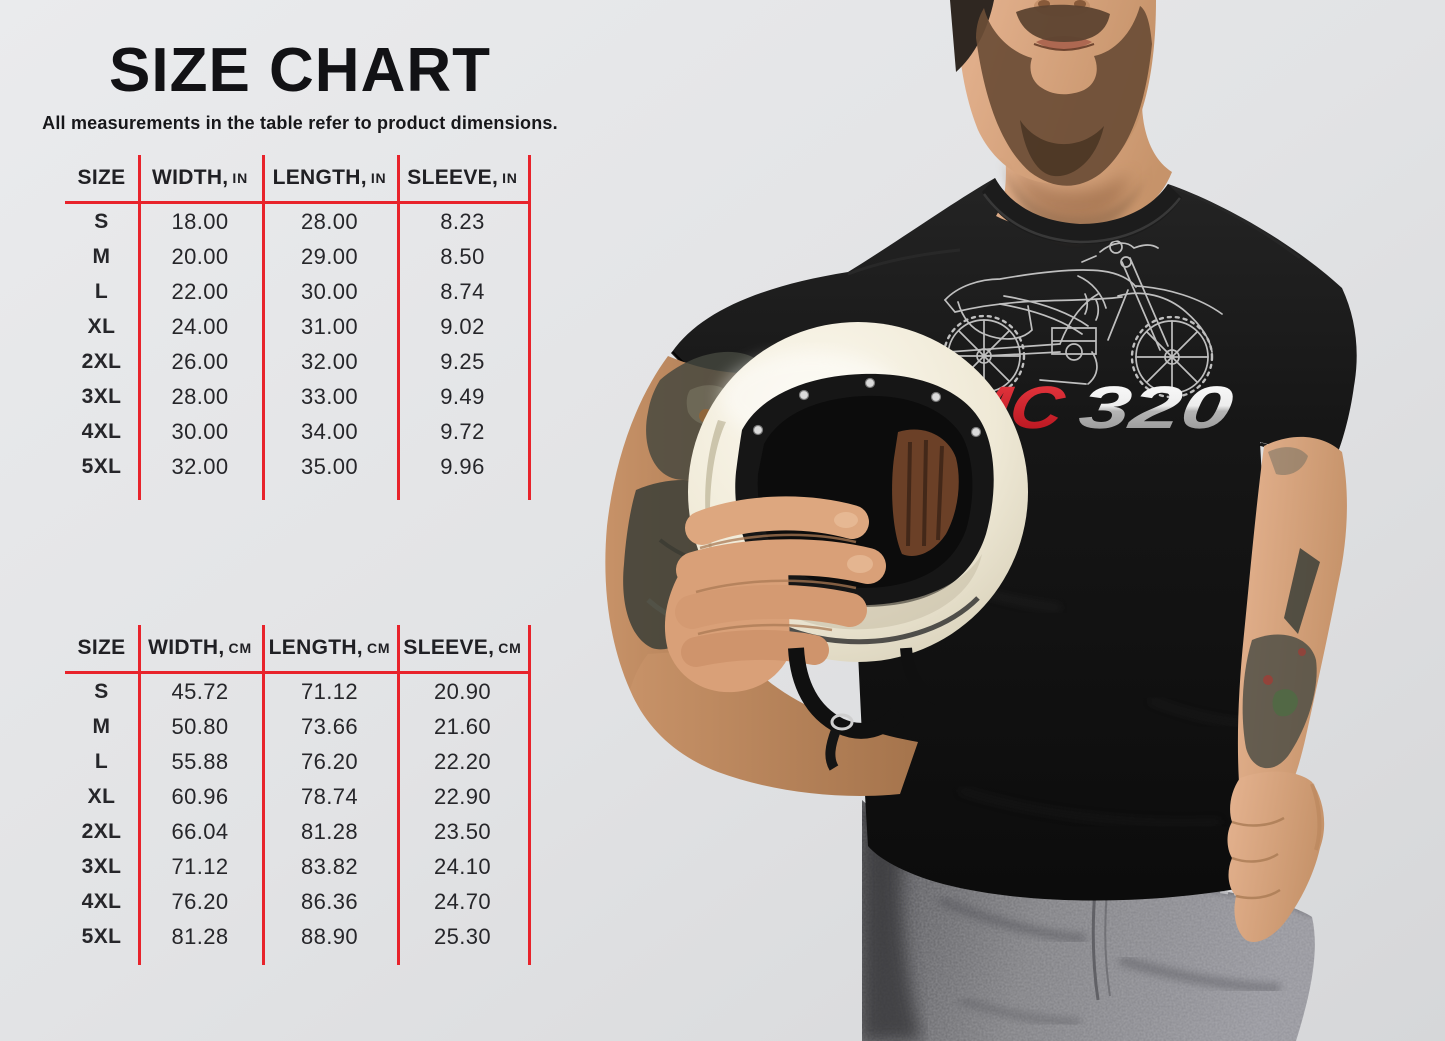 The width and height of the screenshot is (1445, 1041). What do you see at coordinates (462, 761) in the screenshot?
I see `value-cell: 22.20` at bounding box center [462, 761].